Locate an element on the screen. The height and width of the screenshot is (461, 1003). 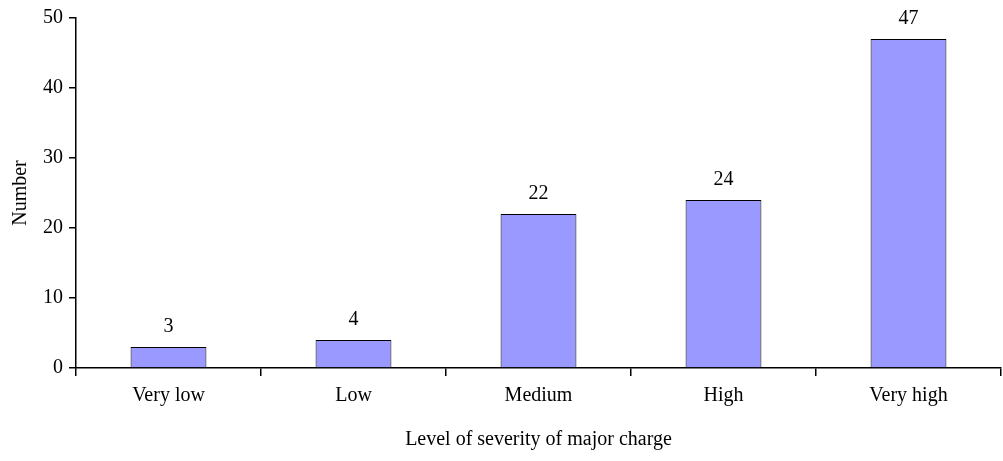
data-label: 3 is located at coordinates (168, 325).